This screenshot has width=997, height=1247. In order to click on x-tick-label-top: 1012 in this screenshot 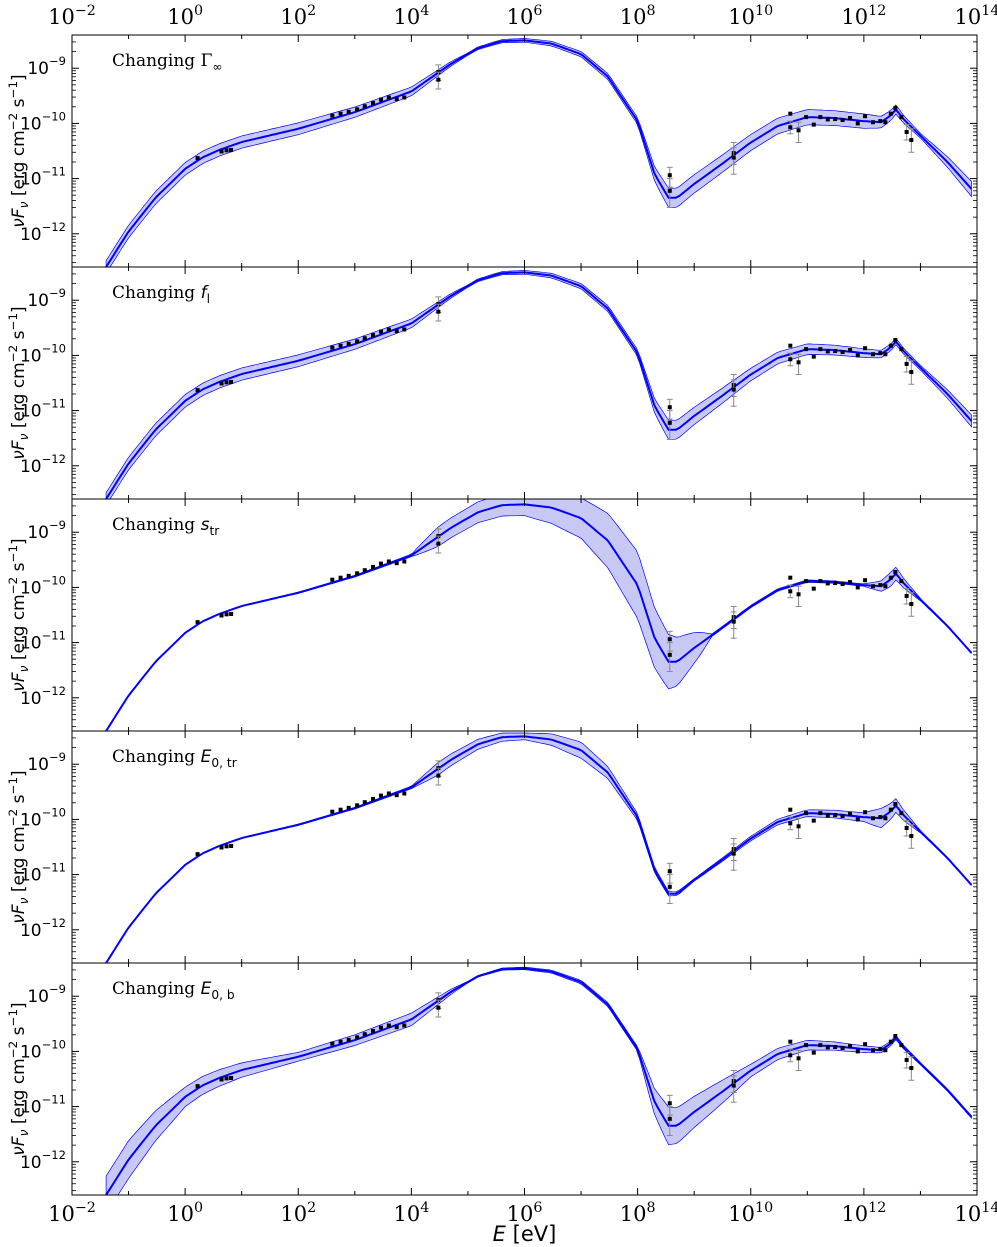, I will do `click(863, 16)`.